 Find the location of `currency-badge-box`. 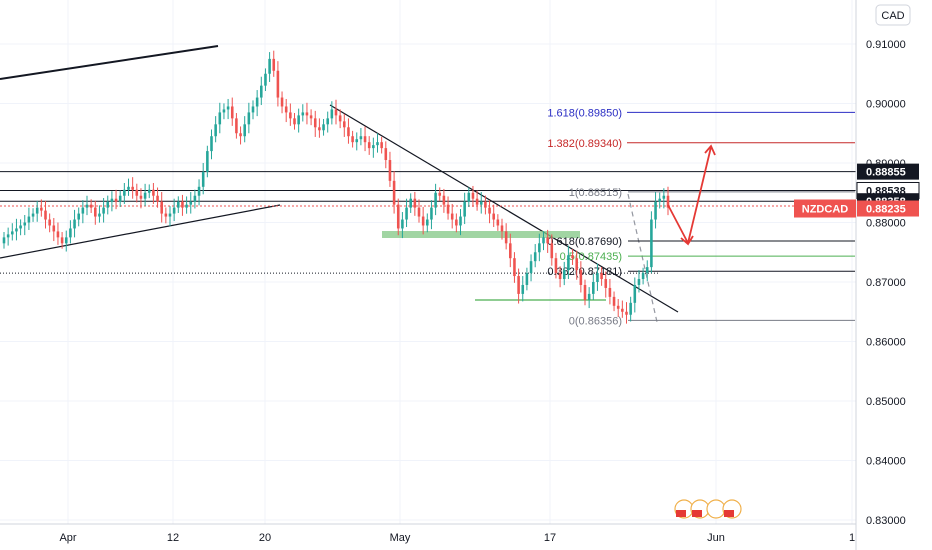

currency-badge-box is located at coordinates (893, 15).